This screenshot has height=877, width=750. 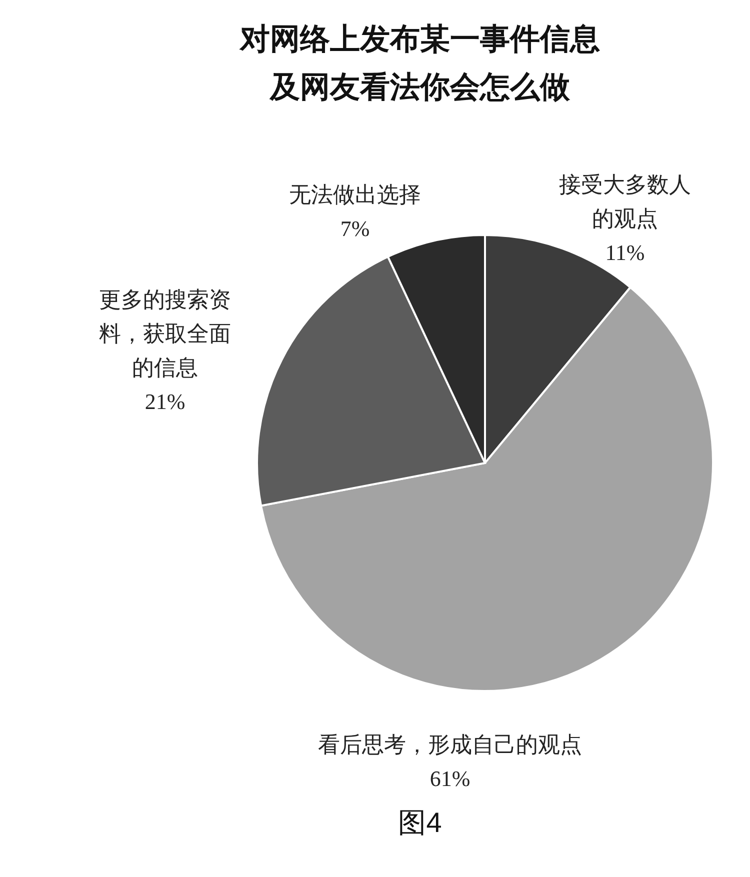 What do you see at coordinates (420, 822) in the screenshot?
I see `caption: 图4` at bounding box center [420, 822].